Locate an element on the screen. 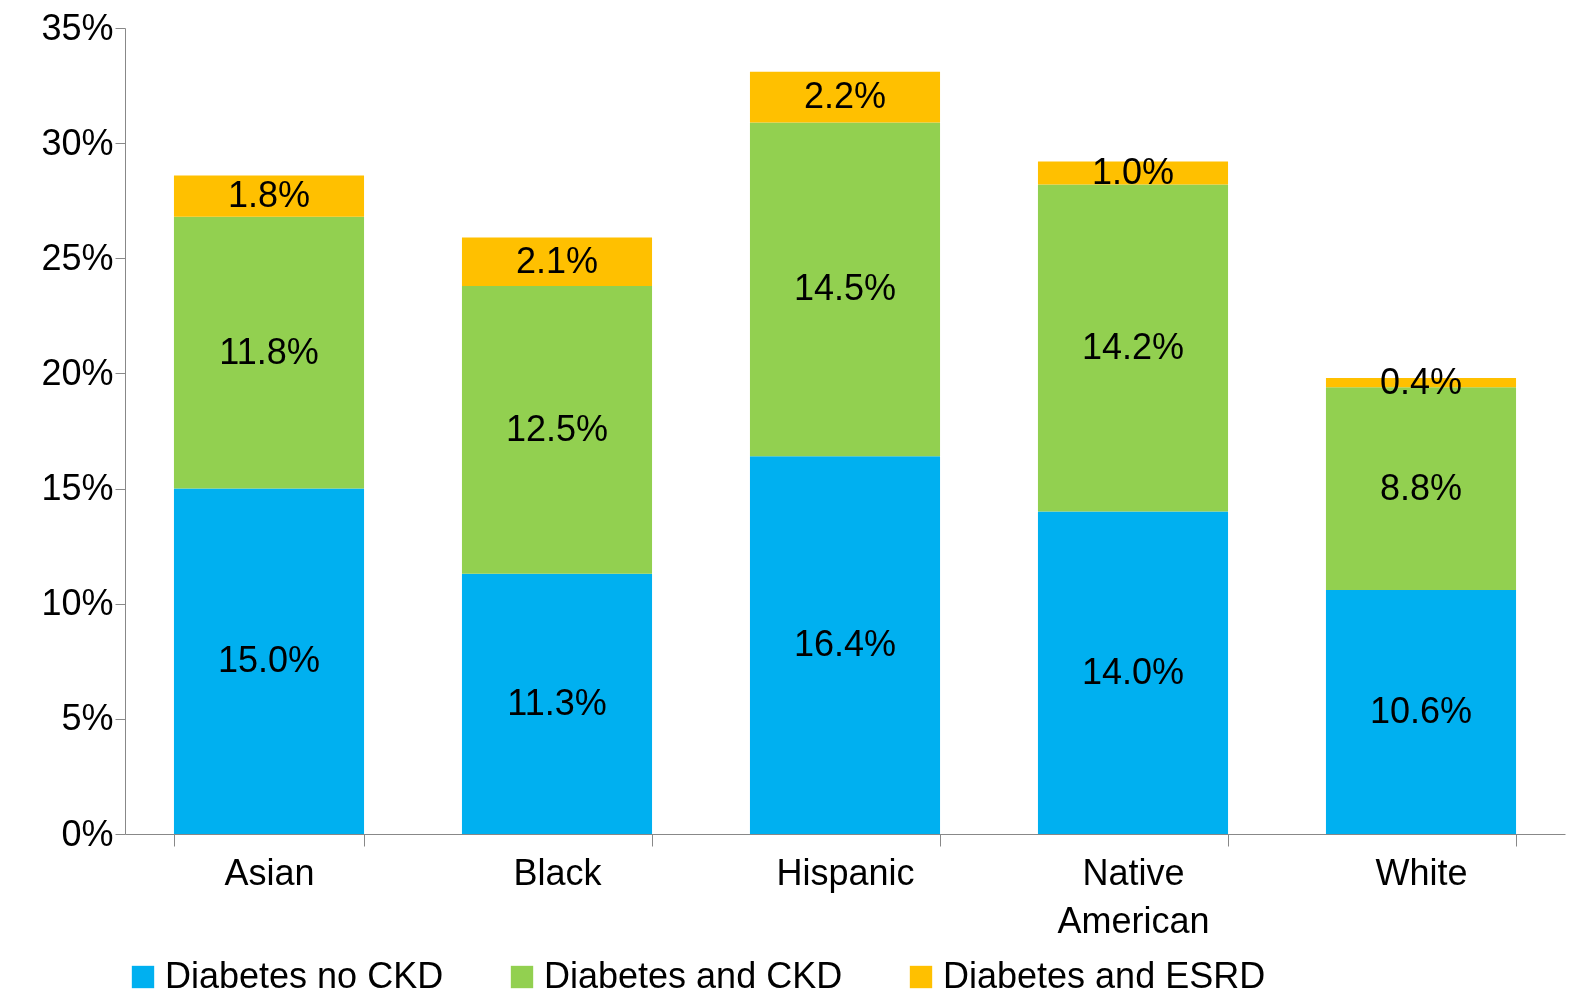 Image resolution: width=1585 pixels, height=1001 pixels. x-tick-label: Black is located at coordinates (558, 872).